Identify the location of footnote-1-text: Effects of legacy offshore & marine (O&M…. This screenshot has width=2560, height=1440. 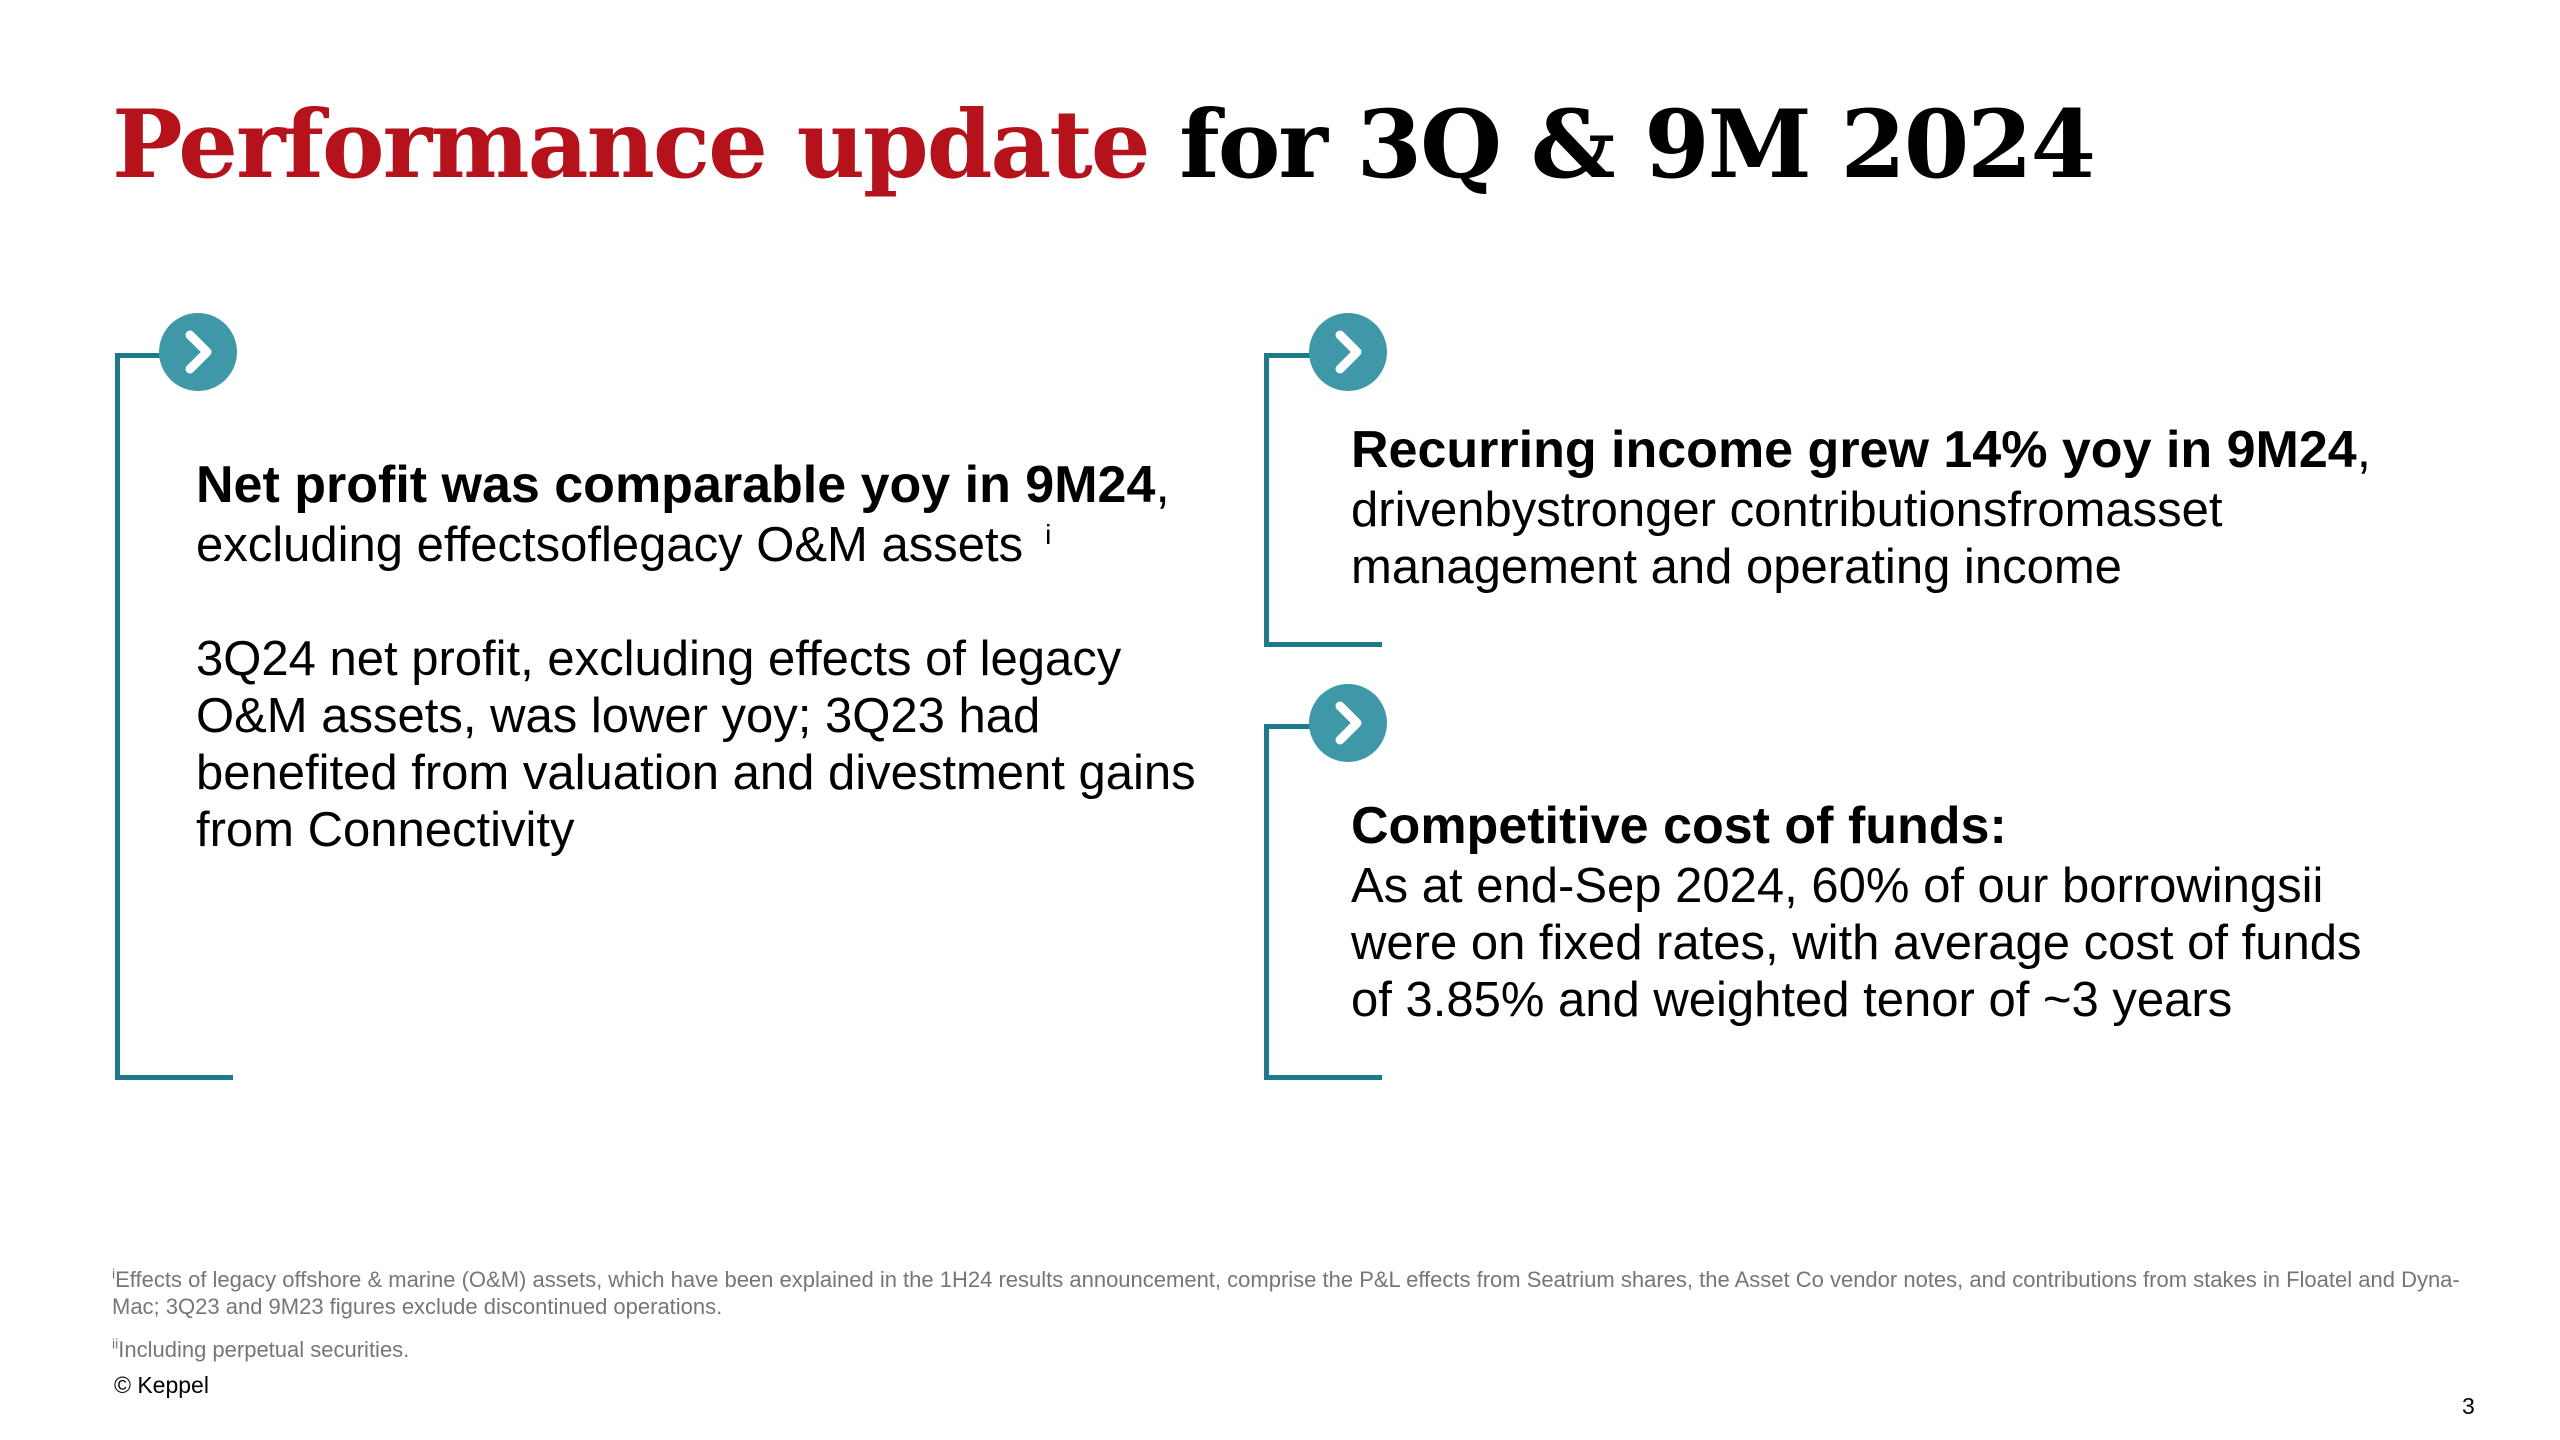
(1286, 1293).